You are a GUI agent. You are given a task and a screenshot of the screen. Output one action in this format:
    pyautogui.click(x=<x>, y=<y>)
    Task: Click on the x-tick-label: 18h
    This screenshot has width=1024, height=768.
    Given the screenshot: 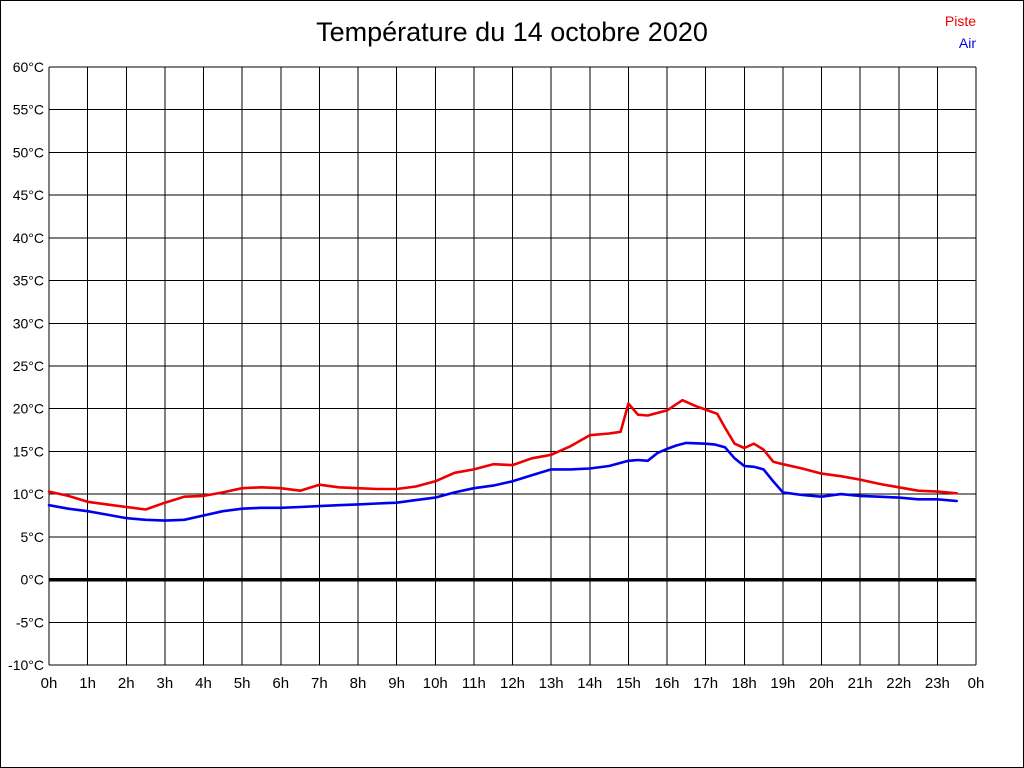 What is the action you would take?
    pyautogui.click(x=744, y=683)
    